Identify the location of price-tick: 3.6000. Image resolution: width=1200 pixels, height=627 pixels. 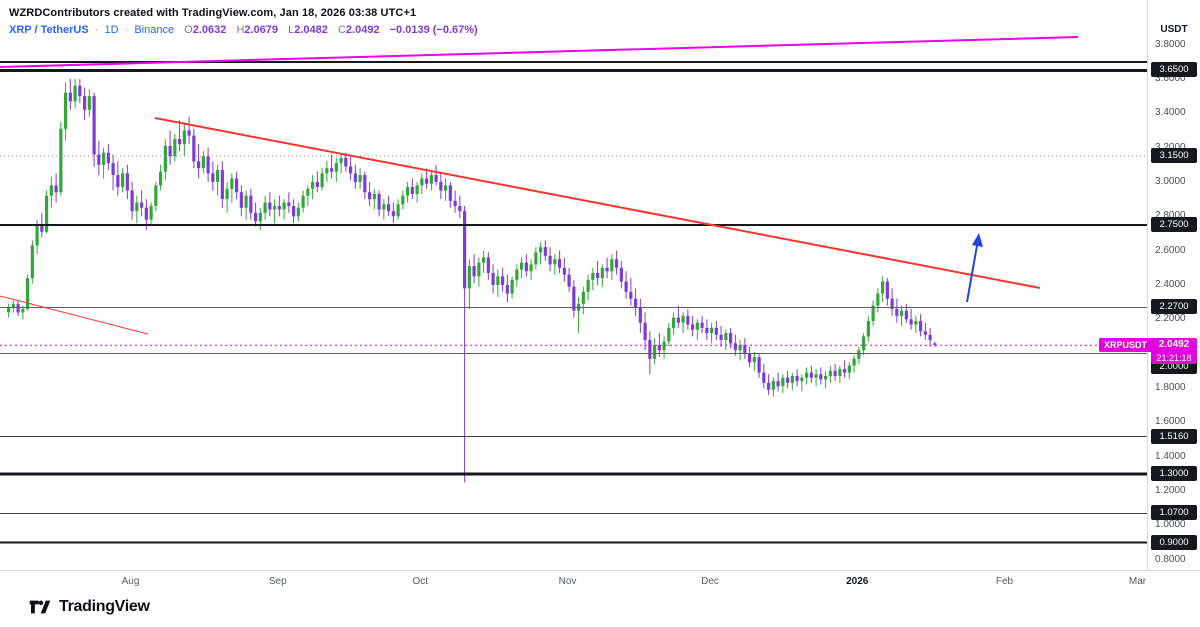
(1170, 78).